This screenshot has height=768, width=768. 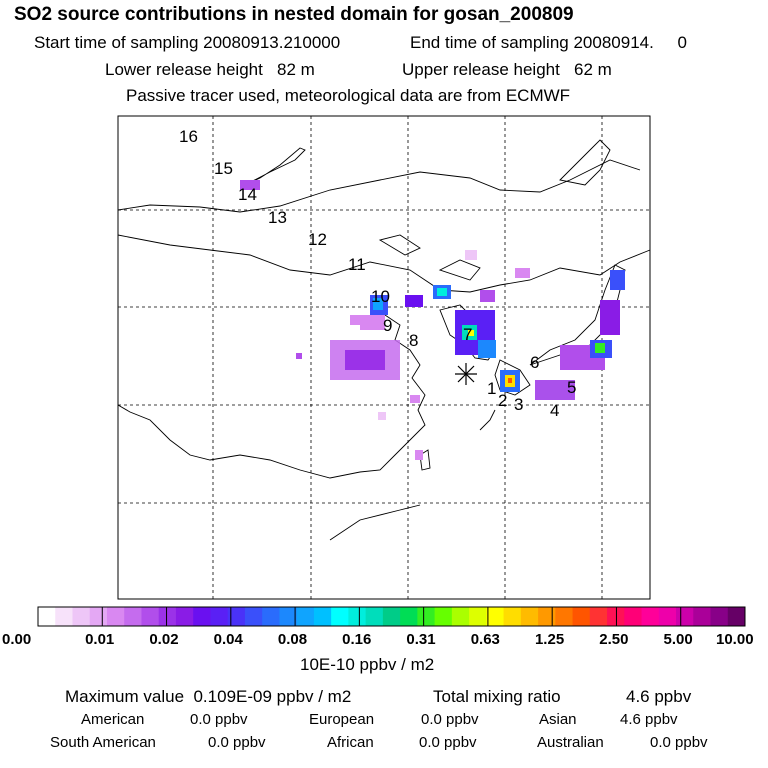 I want to click on receptor-asterisk-icon, so click(x=466, y=374).